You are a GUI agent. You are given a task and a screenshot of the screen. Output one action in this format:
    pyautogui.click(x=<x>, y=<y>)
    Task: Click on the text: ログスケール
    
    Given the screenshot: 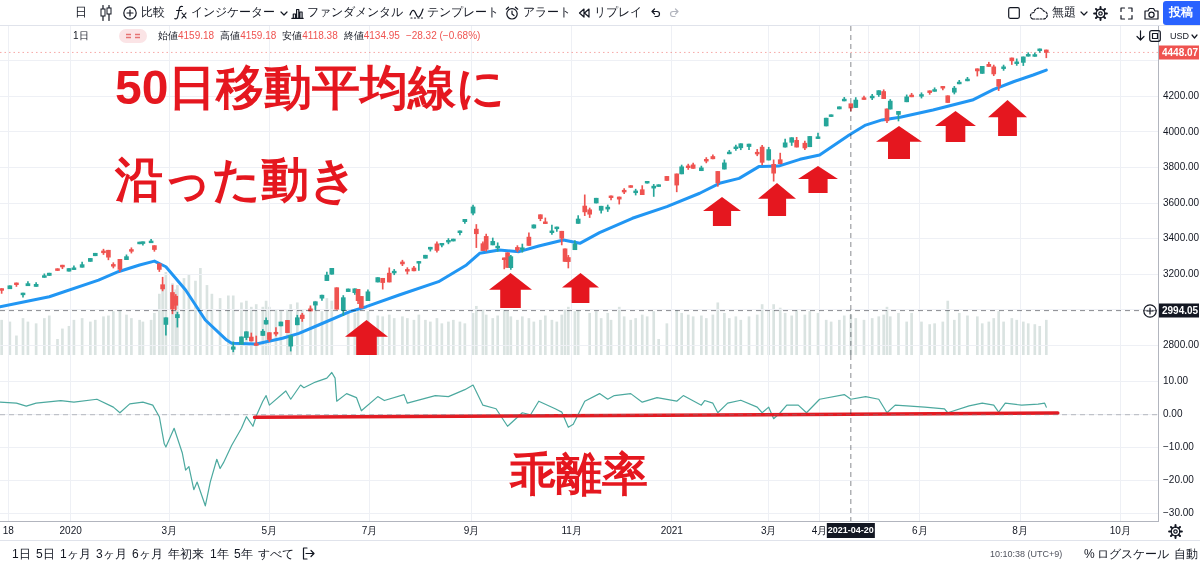 What is the action you would take?
    pyautogui.click(x=1133, y=554)
    